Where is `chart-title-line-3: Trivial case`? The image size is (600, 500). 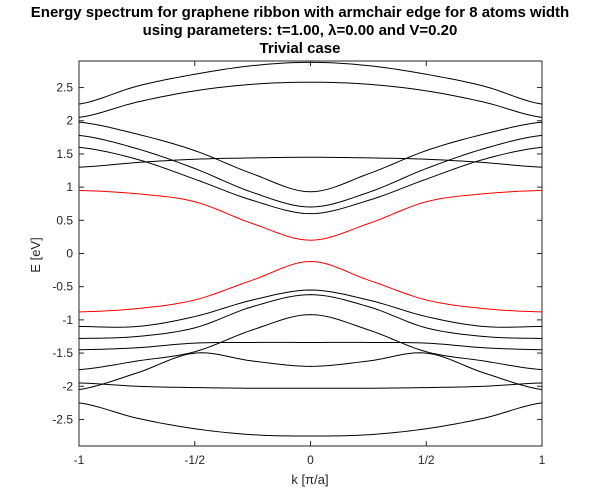
chart-title-line-3: Trivial case is located at coordinates (300, 48).